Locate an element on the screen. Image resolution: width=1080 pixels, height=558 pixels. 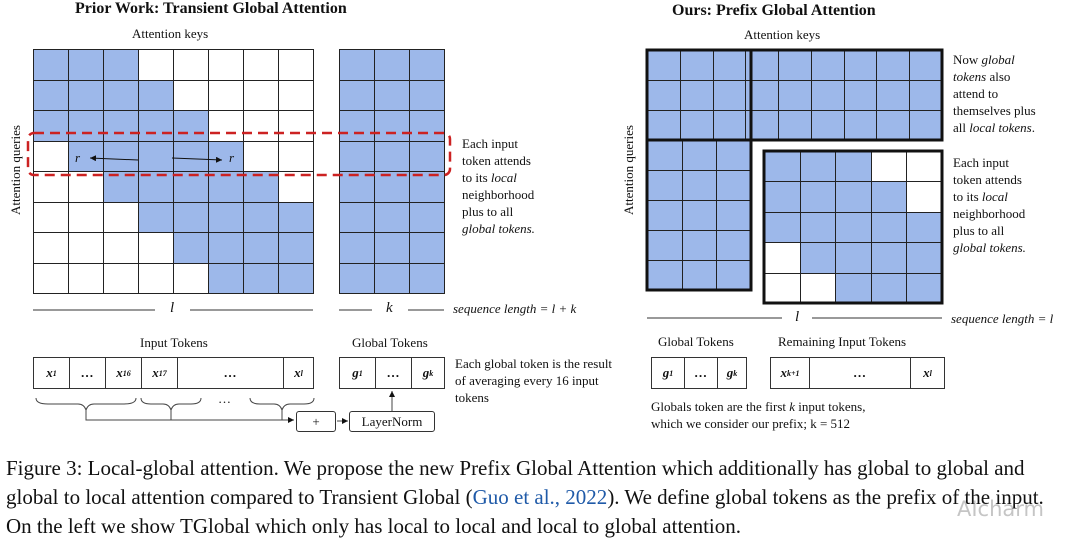
left-global-tokens-label: Global Tokens is located at coordinates (390, 342).